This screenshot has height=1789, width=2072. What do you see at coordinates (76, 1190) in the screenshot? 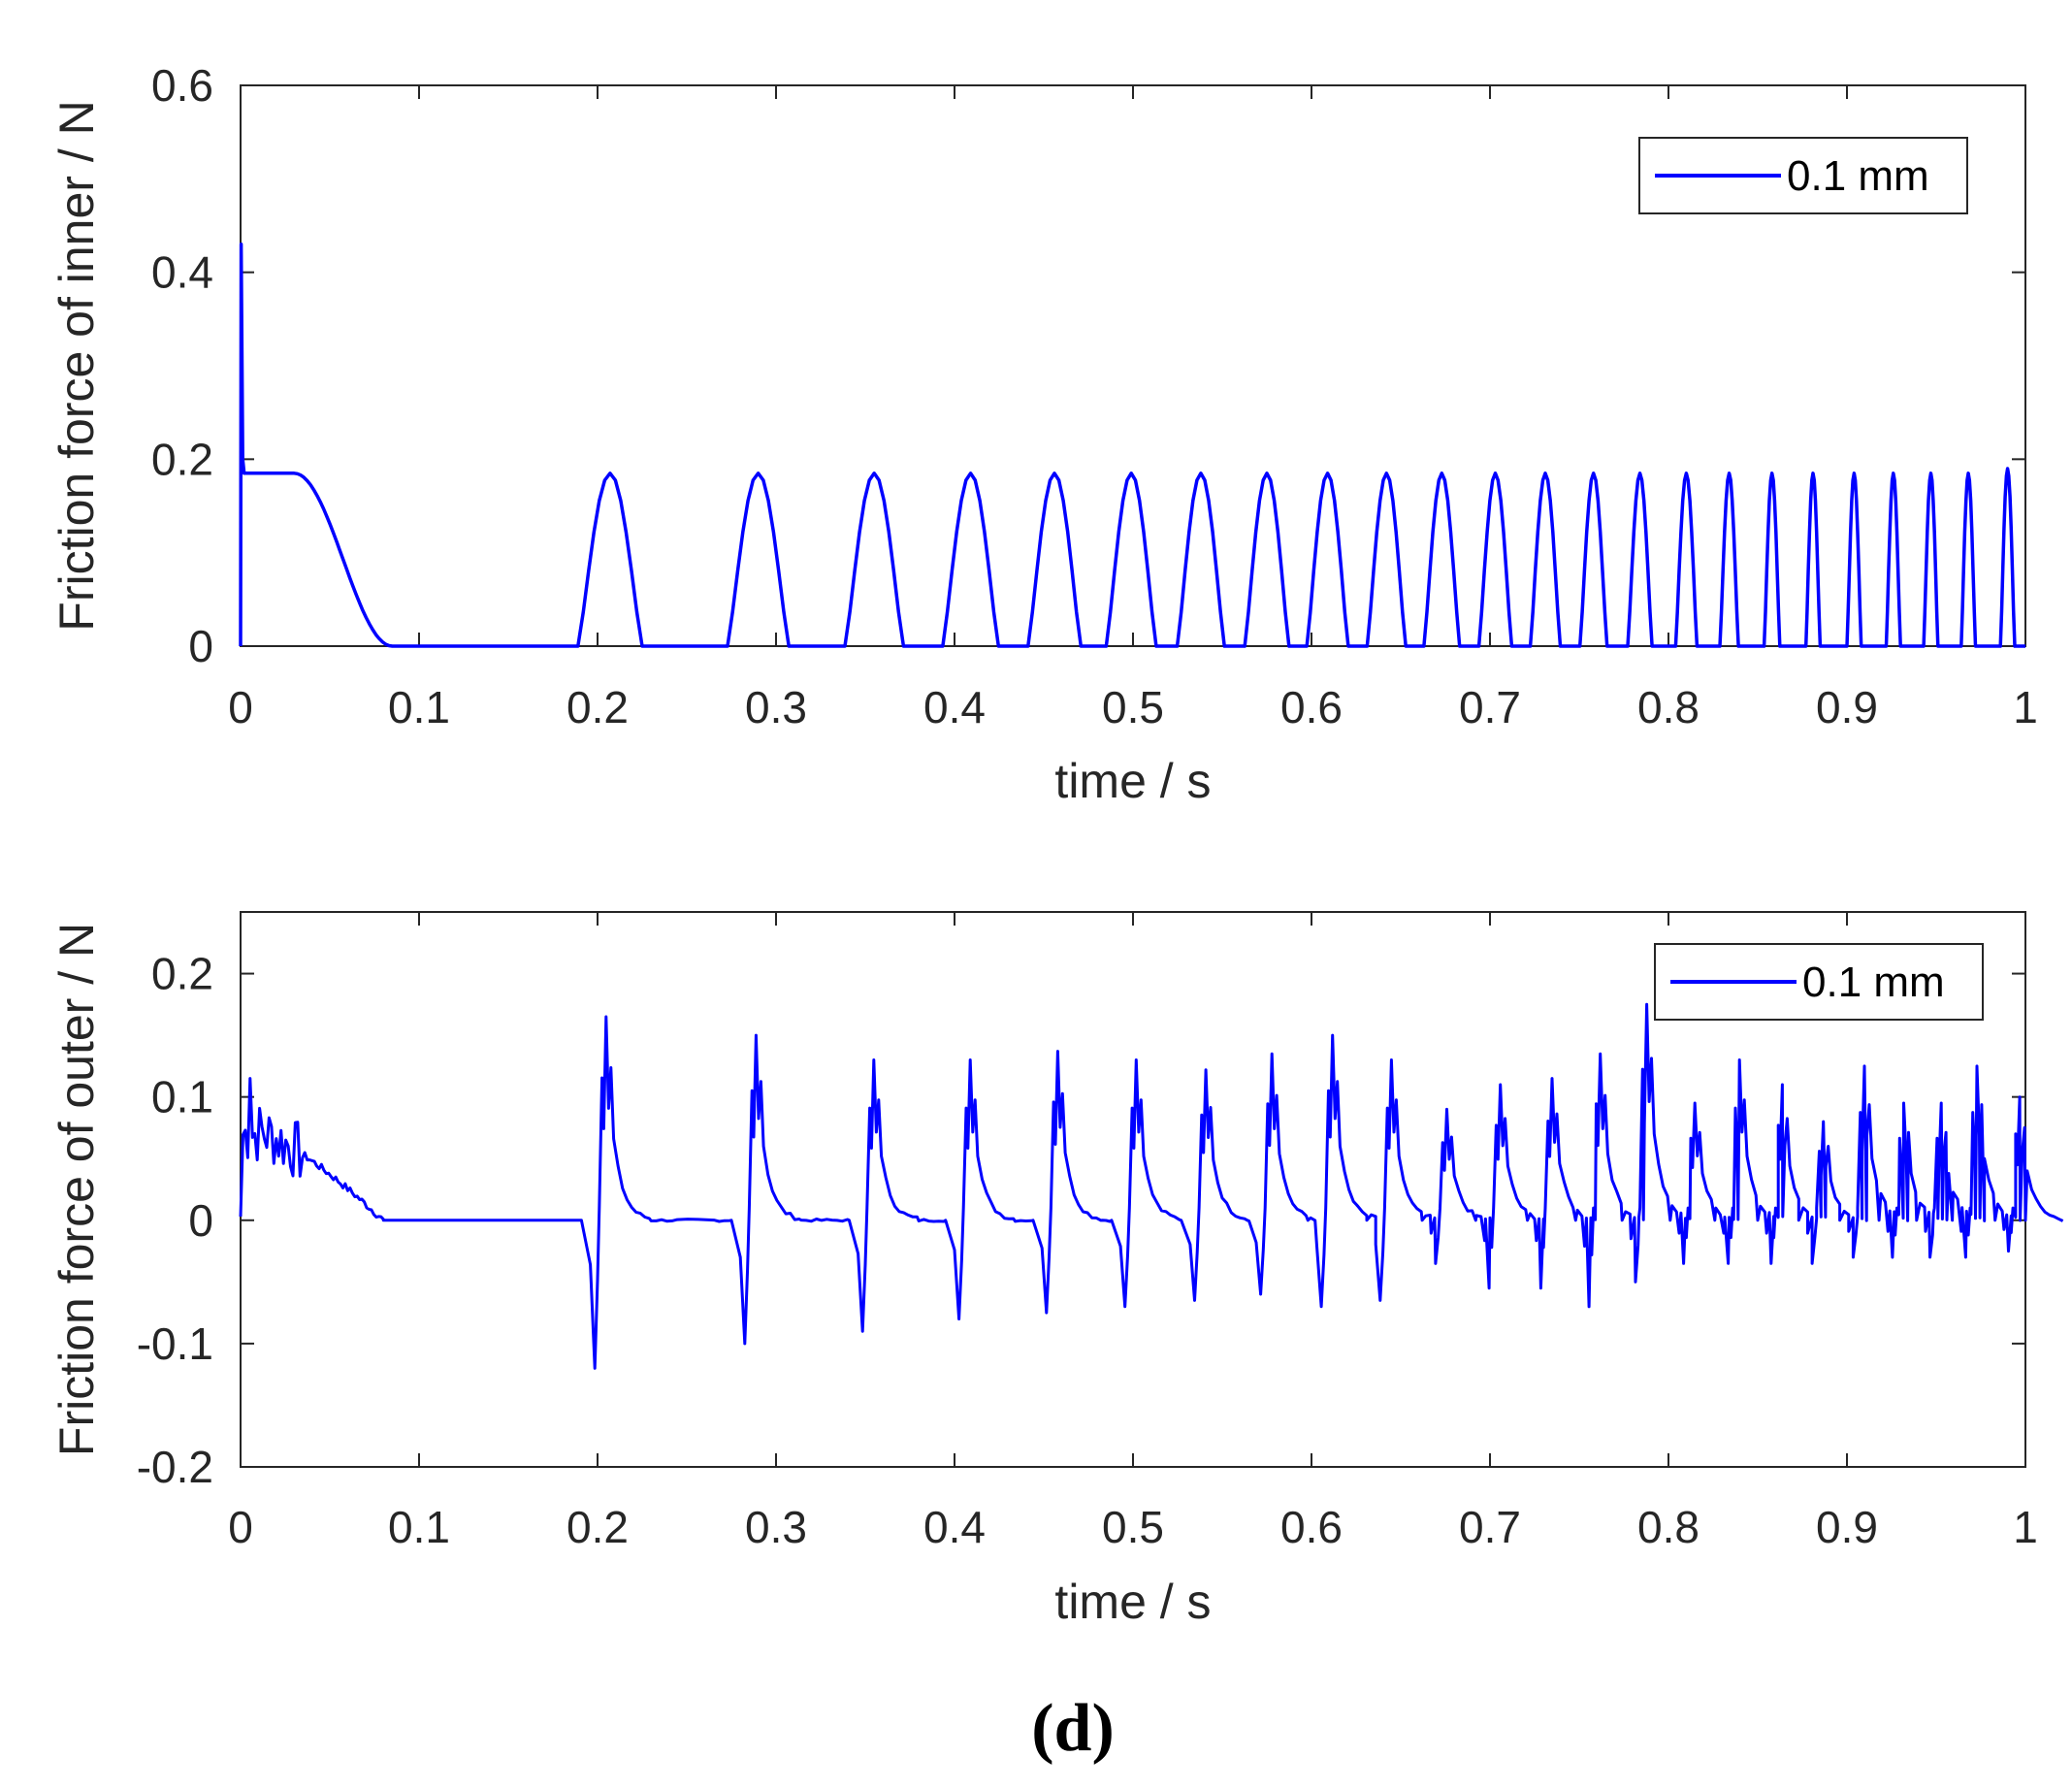
I see `y-axis-title: Friction force of outer / N` at bounding box center [76, 1190].